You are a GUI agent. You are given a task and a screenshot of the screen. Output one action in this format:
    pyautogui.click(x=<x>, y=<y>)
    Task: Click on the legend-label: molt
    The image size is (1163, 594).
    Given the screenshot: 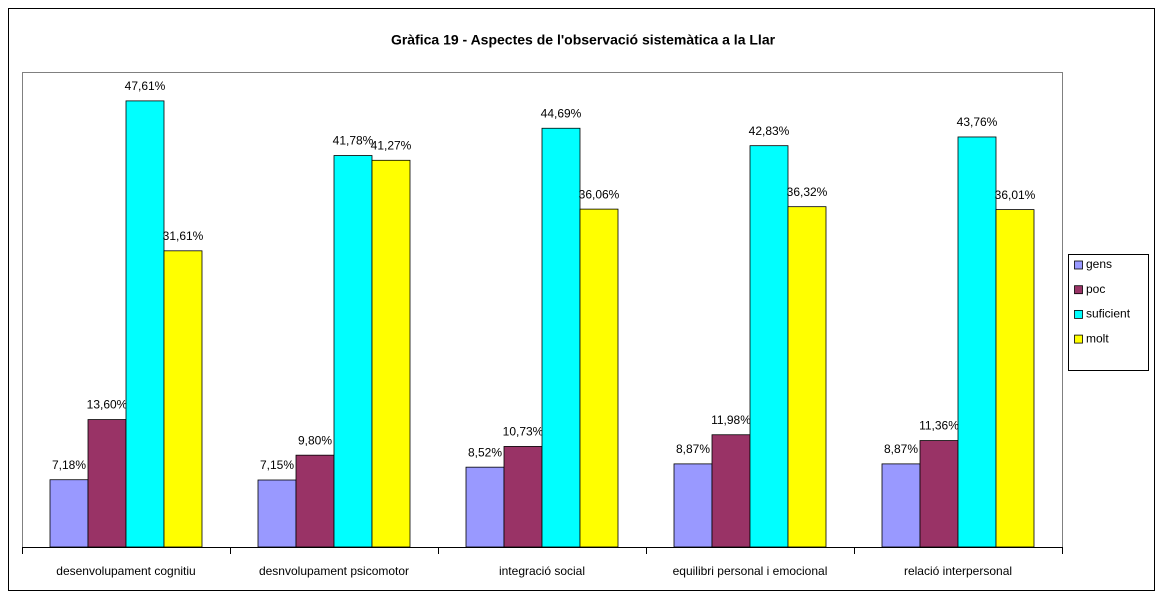 What is the action you would take?
    pyautogui.click(x=1097, y=338)
    